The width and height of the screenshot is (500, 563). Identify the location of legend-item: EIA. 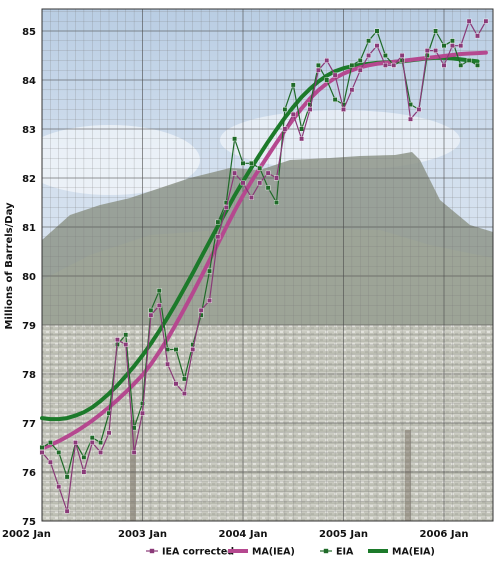
(337, 552).